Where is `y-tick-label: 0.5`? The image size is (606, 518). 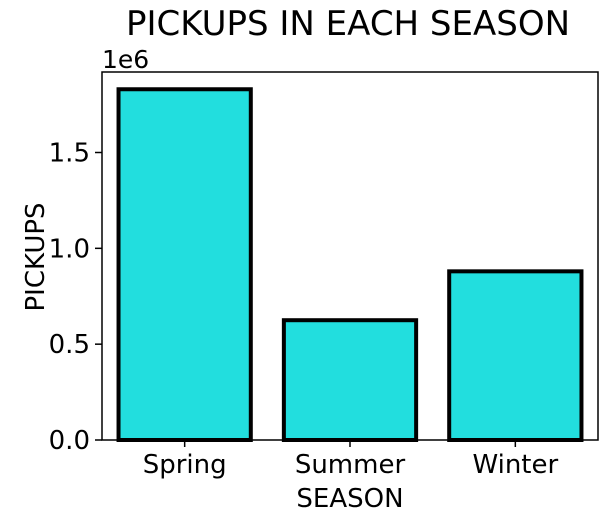
y-tick-label: 0.5 is located at coordinates (69, 345).